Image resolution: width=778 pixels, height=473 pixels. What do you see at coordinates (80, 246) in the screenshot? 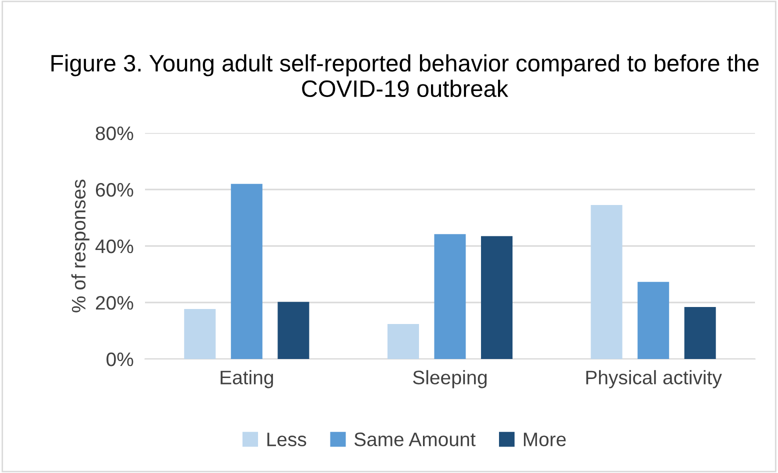
I see `y-axis-title: % of responses` at bounding box center [80, 246].